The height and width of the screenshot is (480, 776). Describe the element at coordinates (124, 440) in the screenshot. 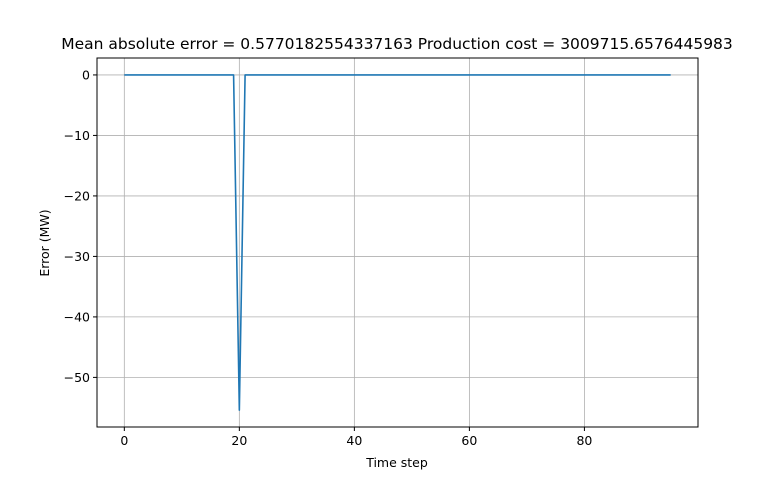

I see `x-tick-label: 0` at that location.